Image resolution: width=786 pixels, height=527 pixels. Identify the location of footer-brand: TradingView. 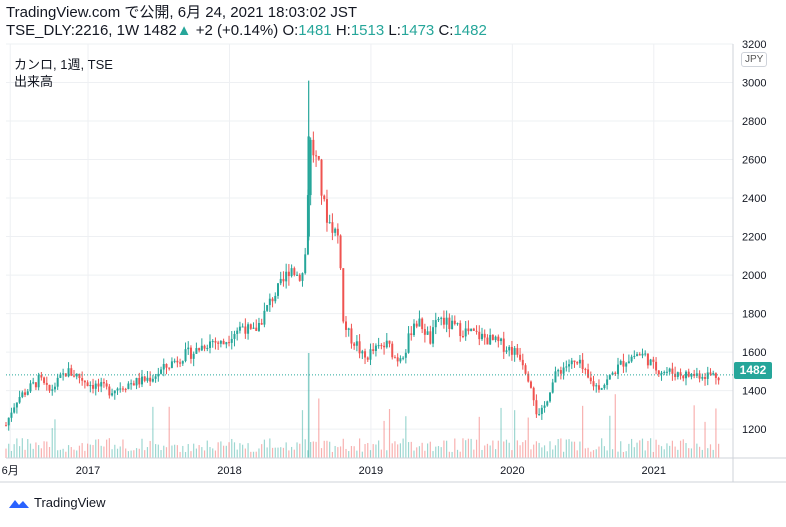
(57, 502).